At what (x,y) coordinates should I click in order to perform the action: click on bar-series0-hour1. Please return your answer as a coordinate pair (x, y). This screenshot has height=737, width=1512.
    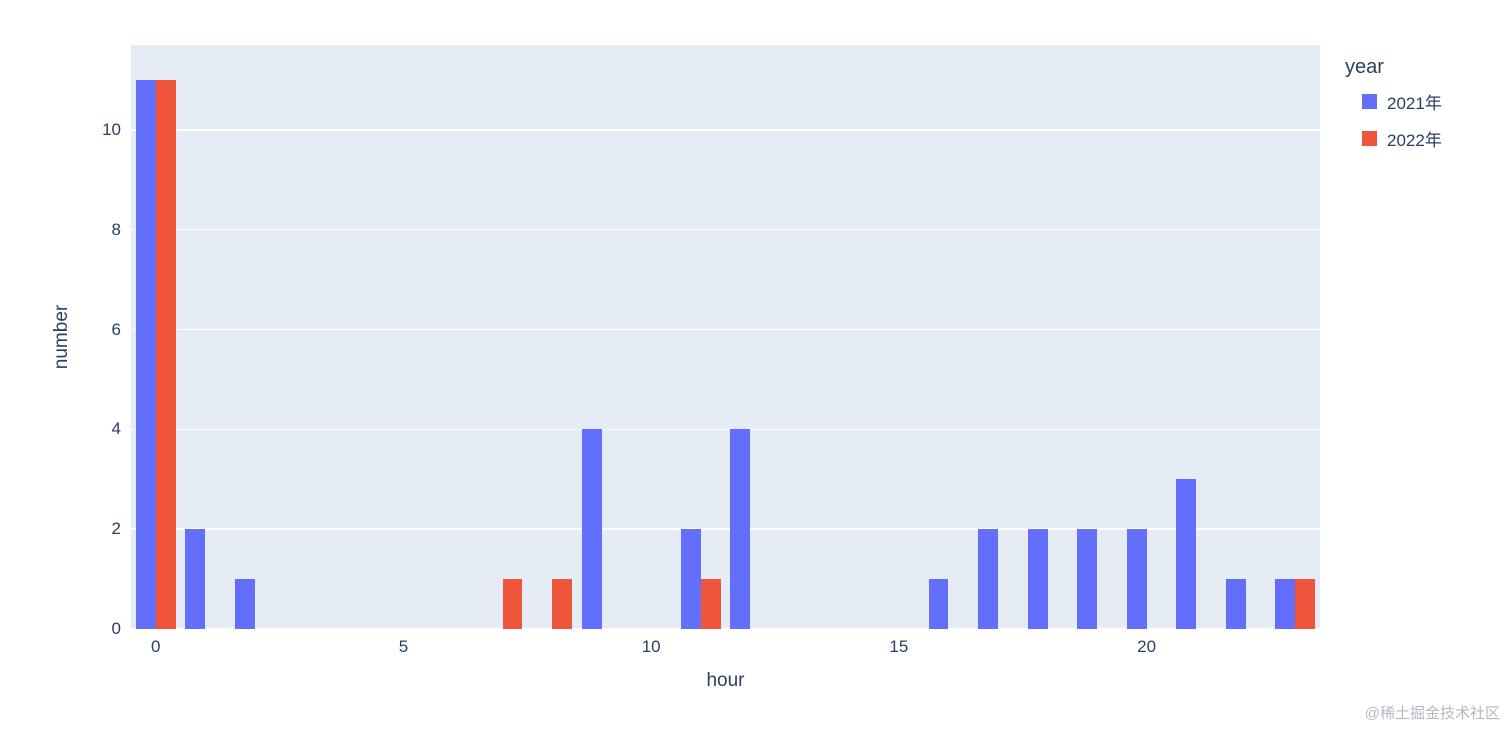
    Looking at the image, I should click on (195, 579).